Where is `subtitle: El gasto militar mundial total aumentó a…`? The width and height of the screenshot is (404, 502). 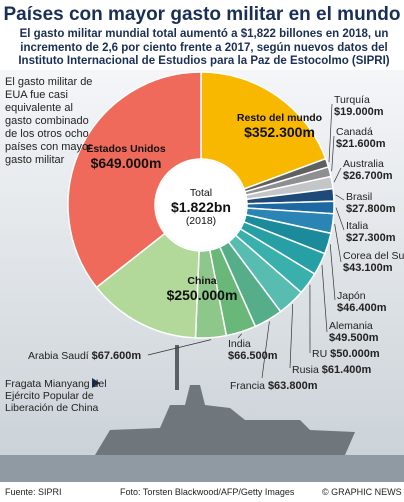
subtitle: El gasto militar mundial total aumentó a… is located at coordinates (204, 47).